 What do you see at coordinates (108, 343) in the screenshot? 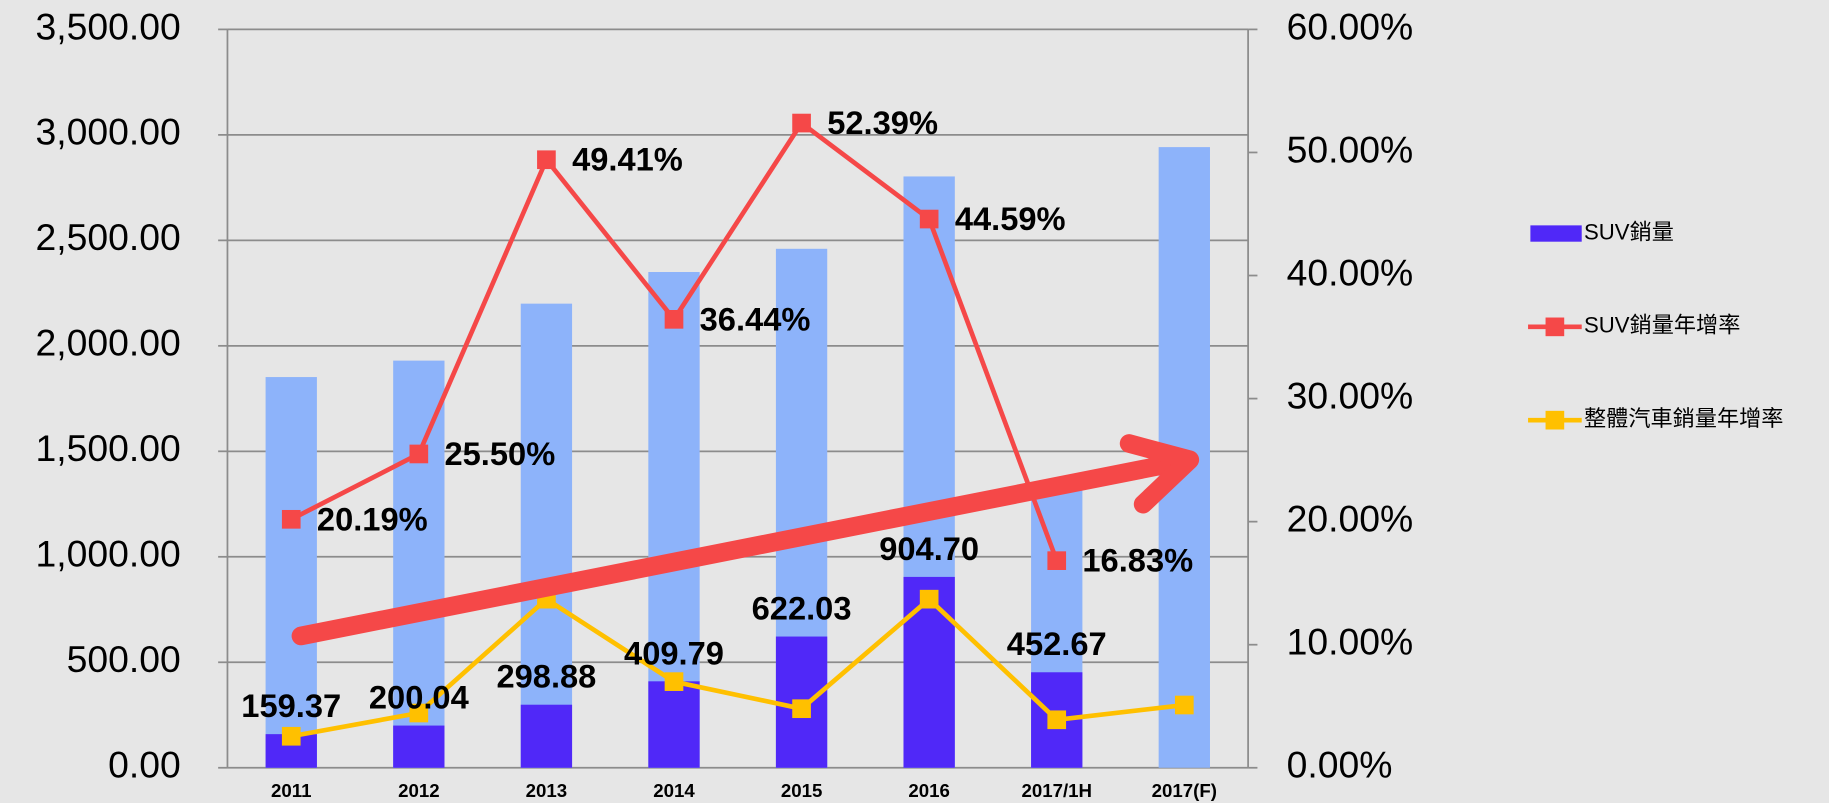
I see `y-tick-label: 2,000.00` at bounding box center [108, 343].